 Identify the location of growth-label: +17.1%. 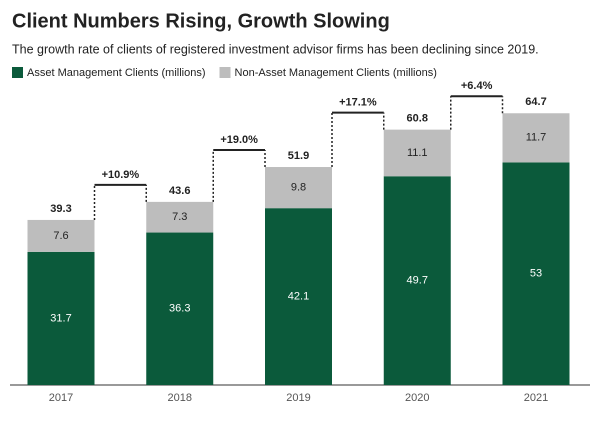
(358, 103).